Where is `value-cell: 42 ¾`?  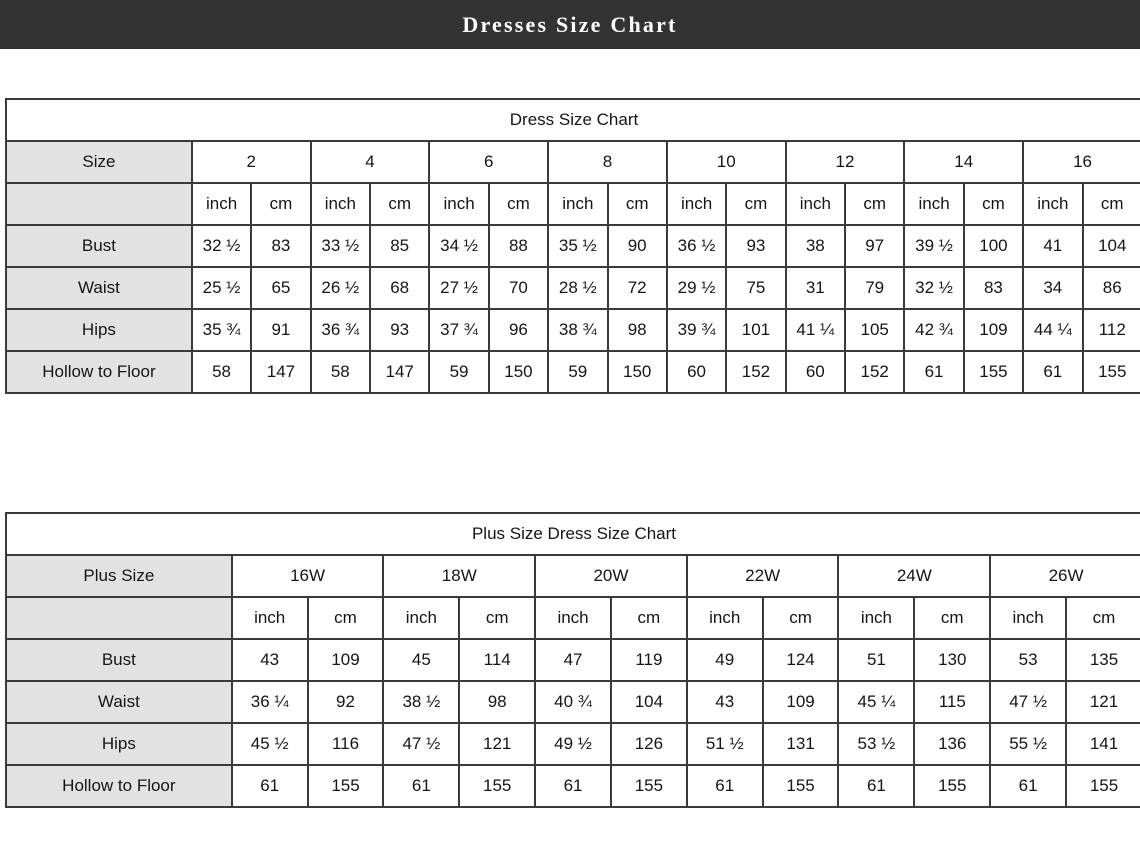
value-cell: 42 ¾ is located at coordinates (934, 330).